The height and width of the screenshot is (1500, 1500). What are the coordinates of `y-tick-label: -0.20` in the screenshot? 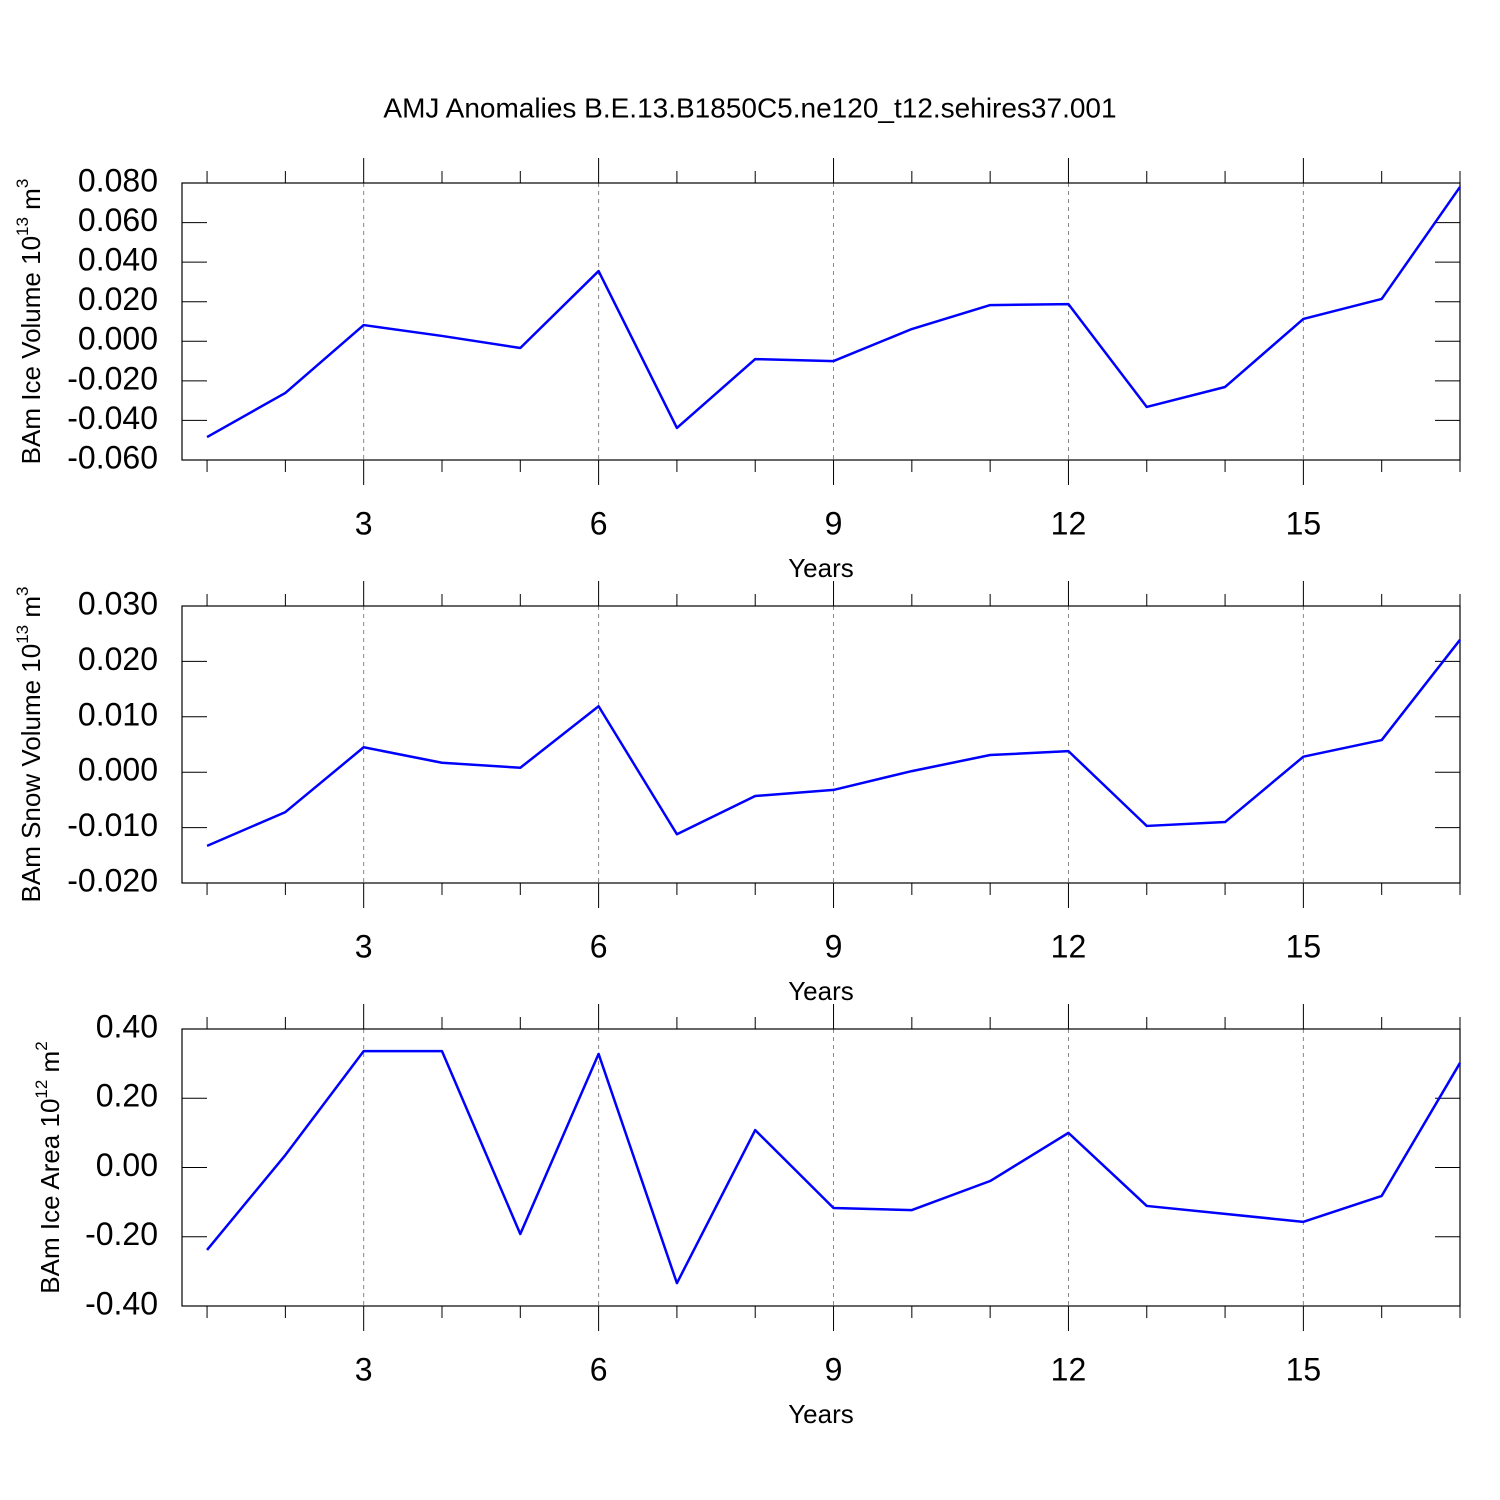 It's located at (121, 1234).